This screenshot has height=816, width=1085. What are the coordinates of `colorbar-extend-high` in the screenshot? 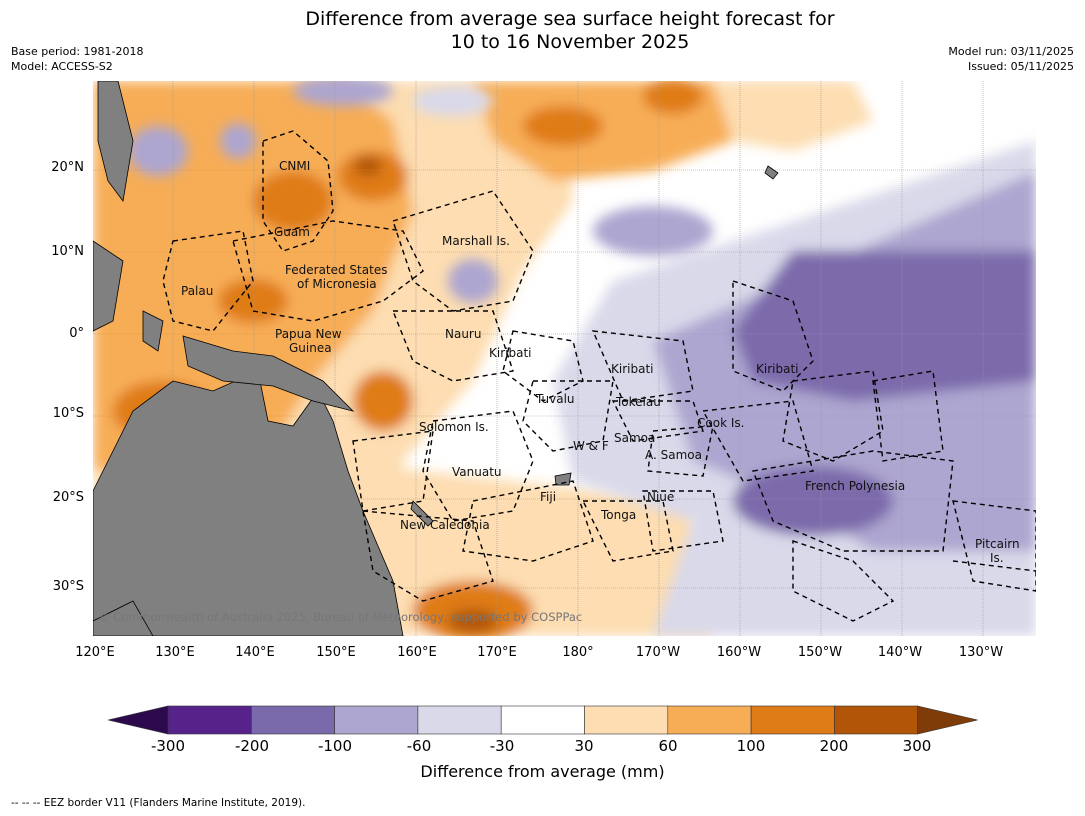 It's located at (947, 720).